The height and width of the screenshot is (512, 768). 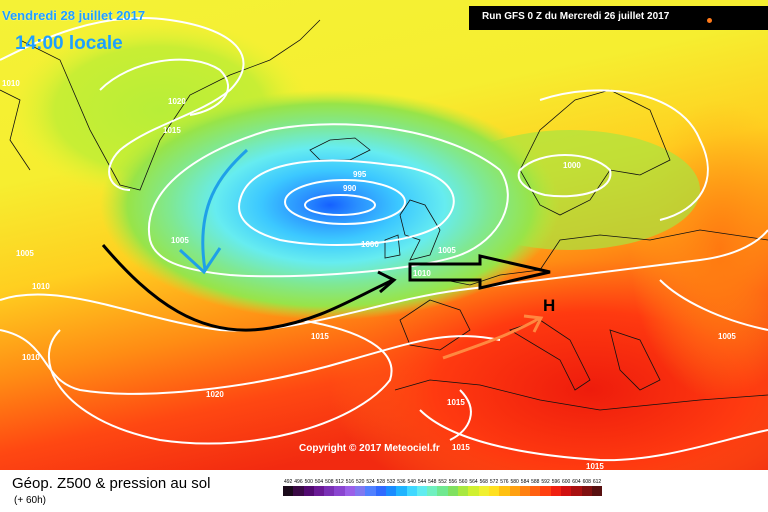 What do you see at coordinates (618, 18) in the screenshot?
I see `run-info-box` at bounding box center [618, 18].